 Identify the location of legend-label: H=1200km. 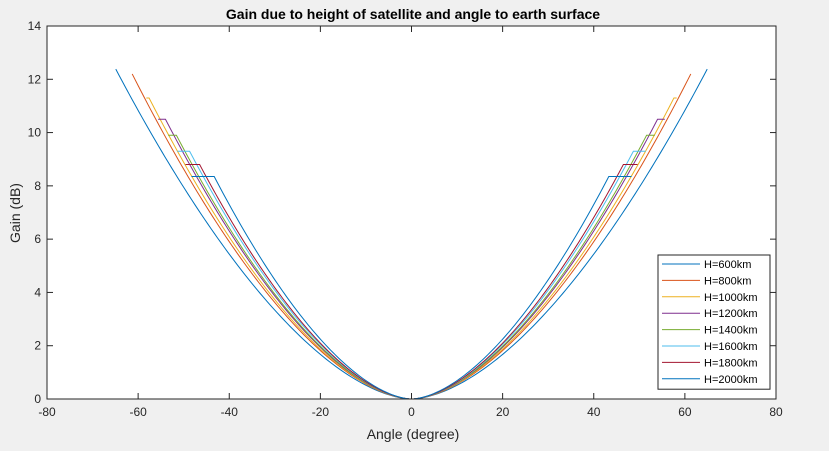
(731, 314).